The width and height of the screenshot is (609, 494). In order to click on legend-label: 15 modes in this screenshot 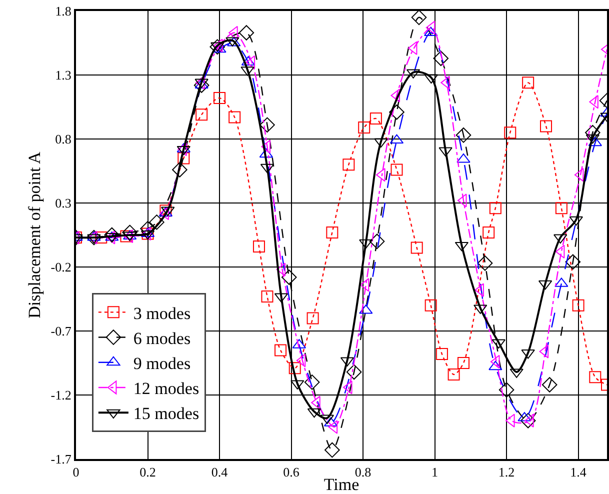, I will do `click(166, 414)`.